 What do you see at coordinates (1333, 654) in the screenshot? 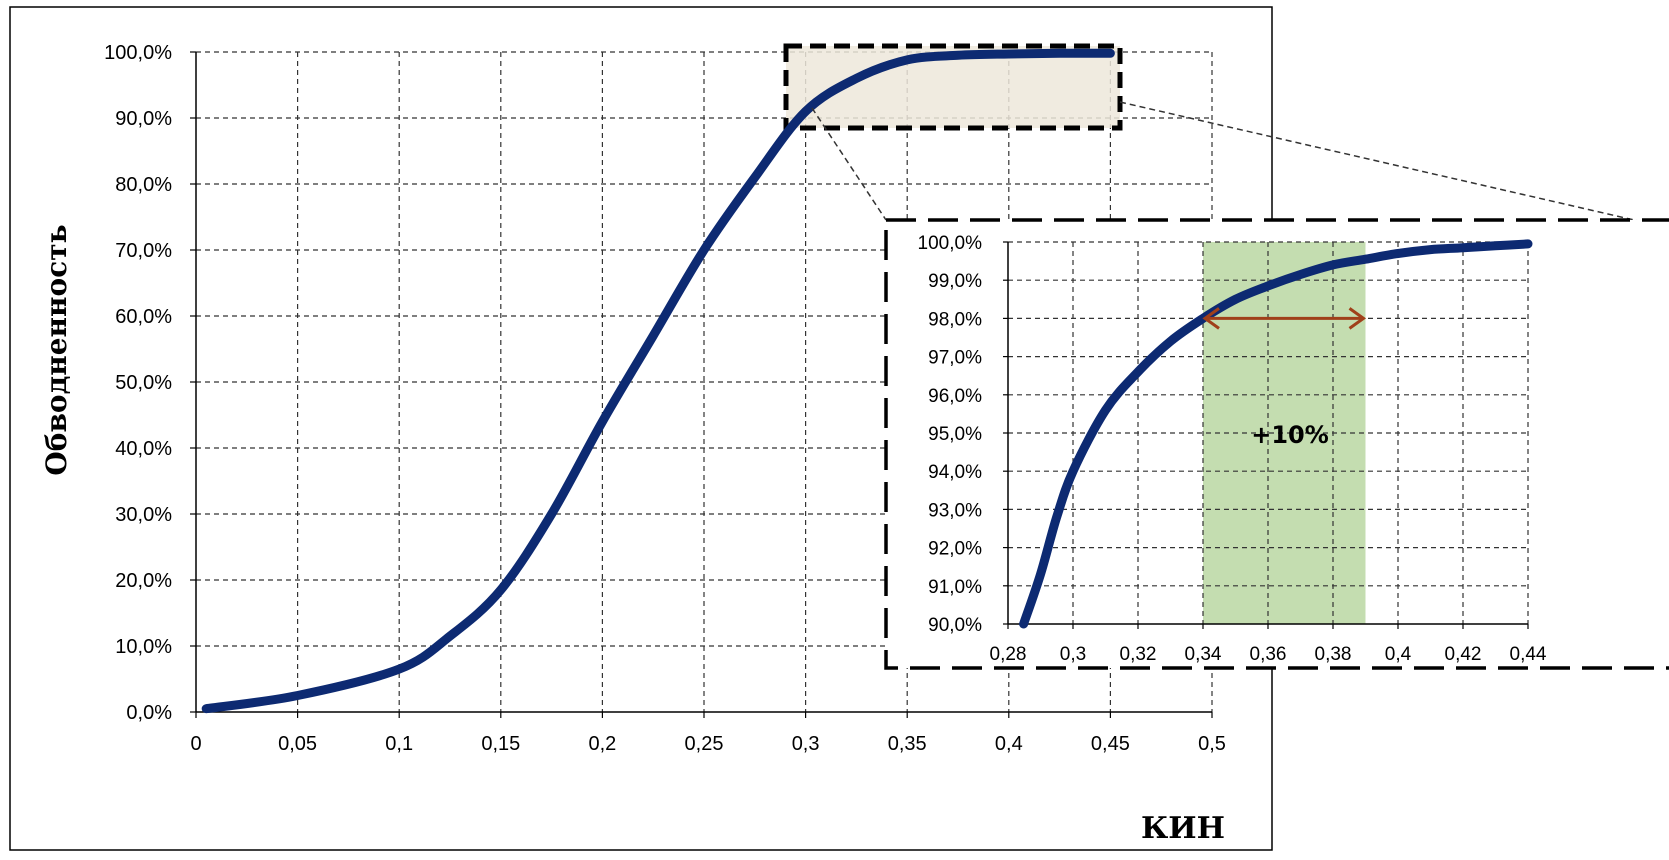
I see `inset-x-tick-label: 0,38` at bounding box center [1333, 654].